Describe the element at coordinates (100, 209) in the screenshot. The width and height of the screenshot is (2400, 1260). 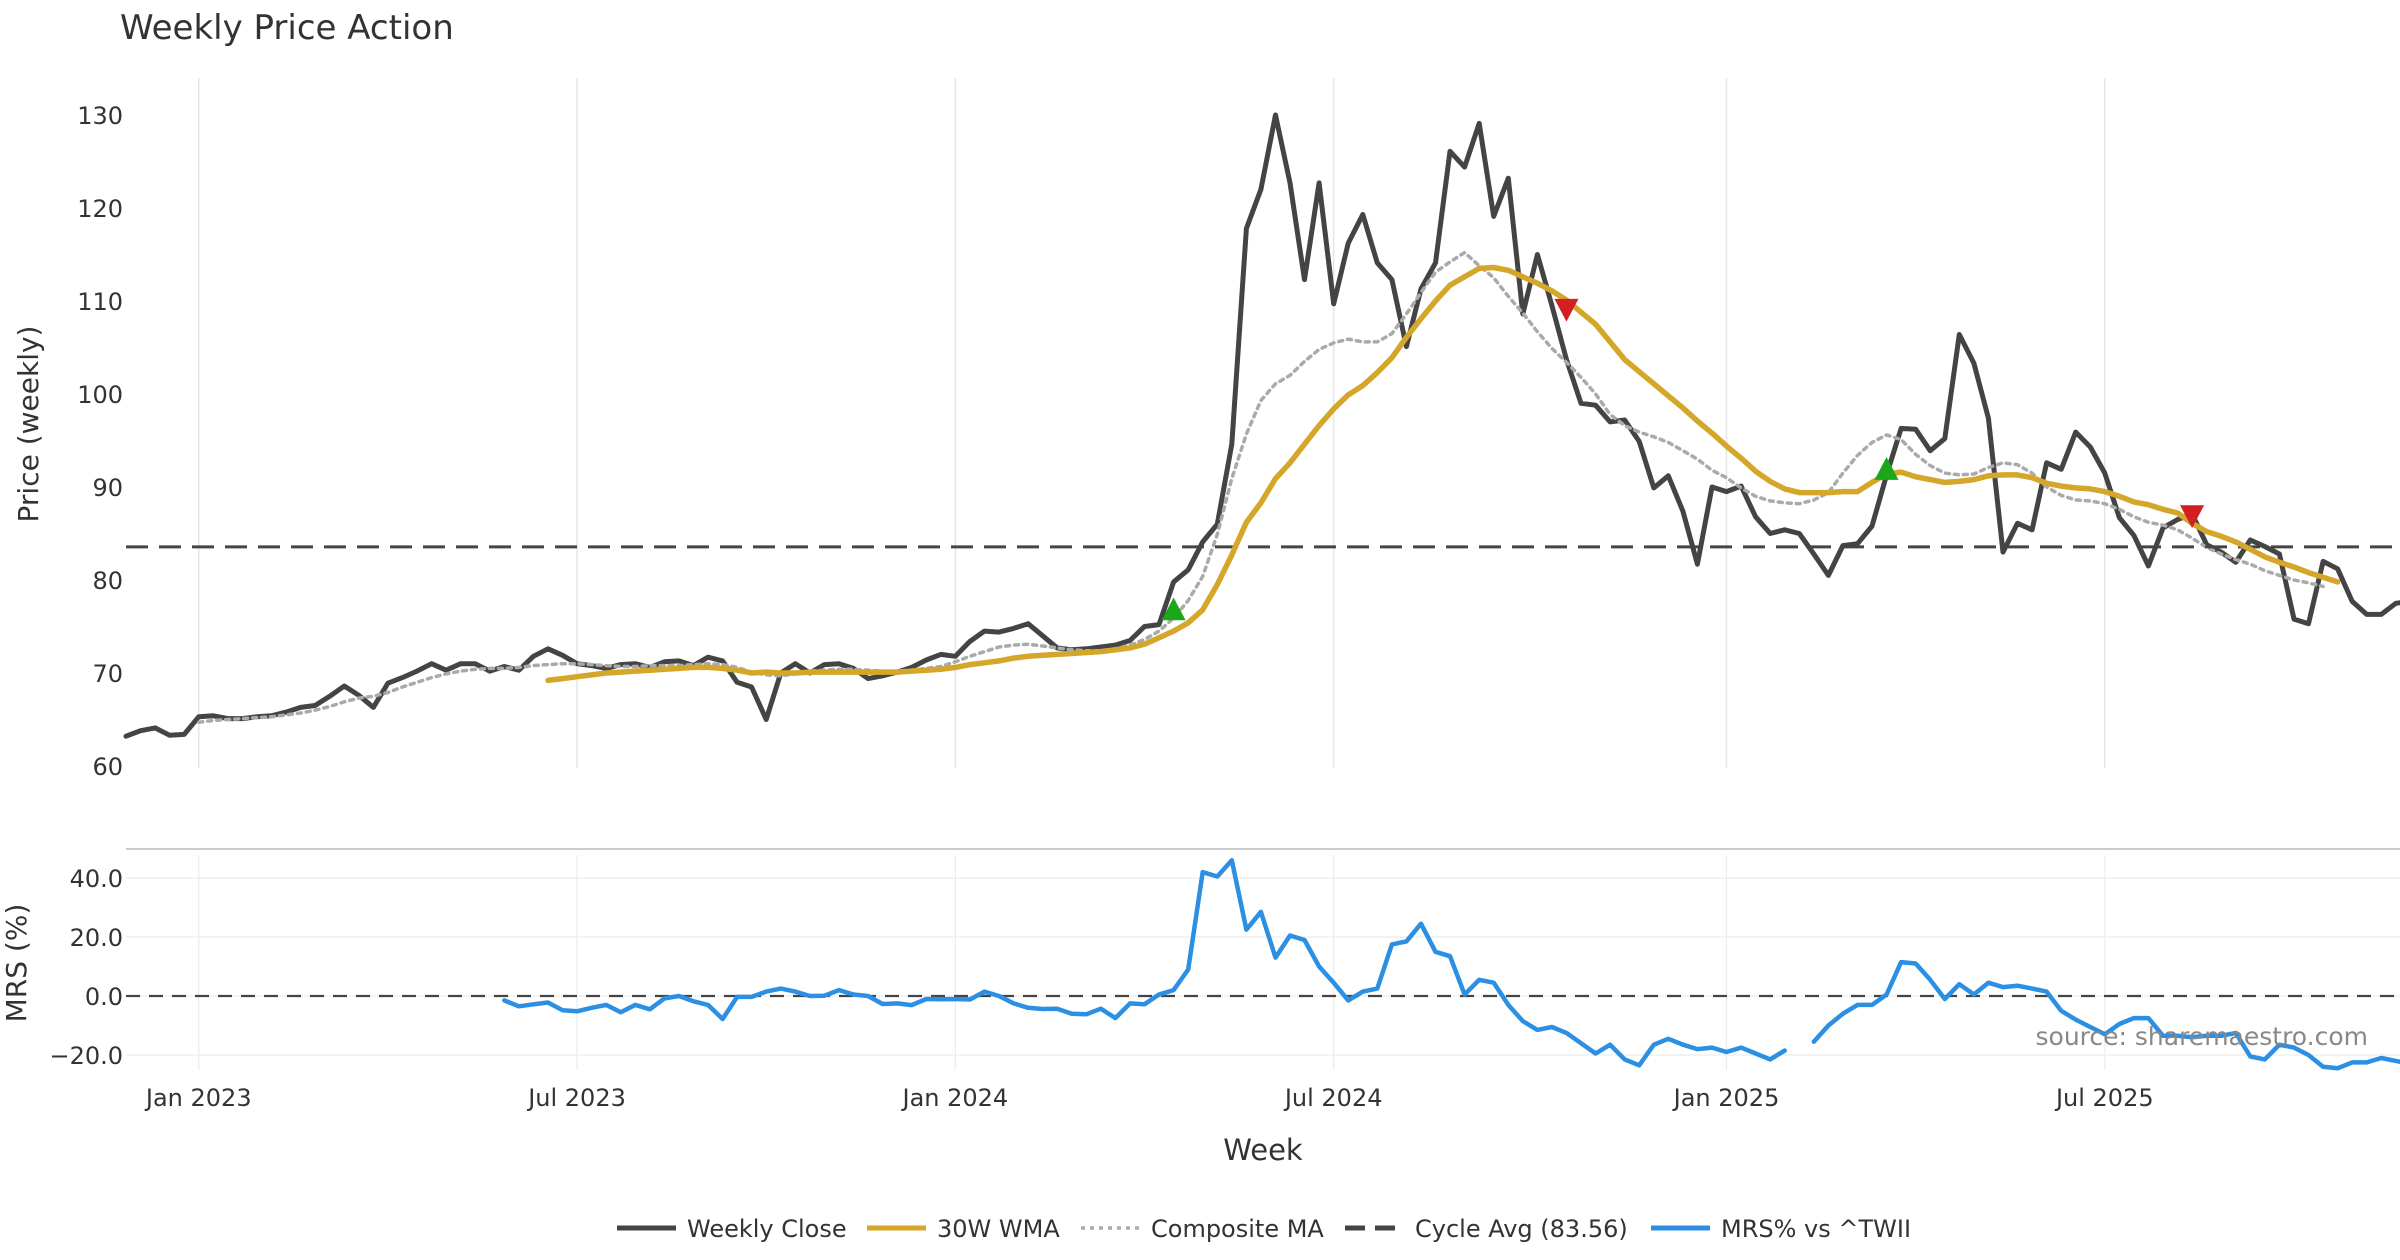
I see `price-y-tick-label: 120` at that location.